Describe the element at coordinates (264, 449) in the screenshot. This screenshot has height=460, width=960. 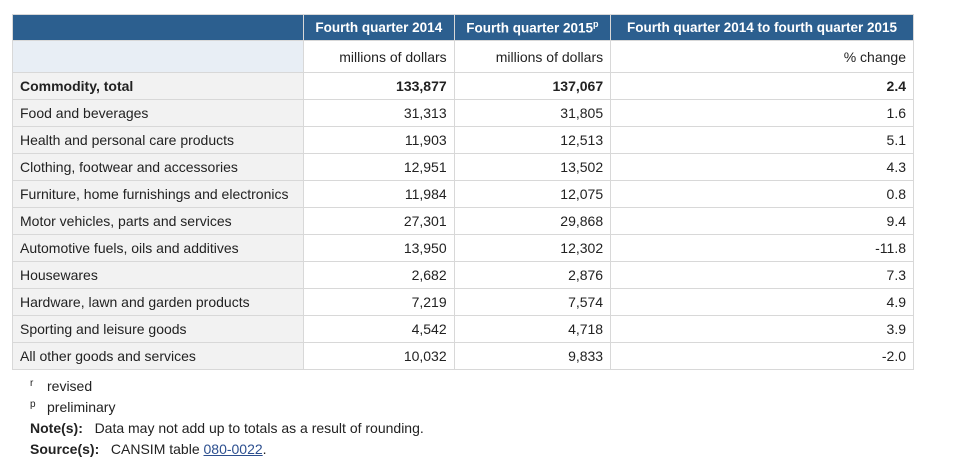
I see `source-end: .` at that location.